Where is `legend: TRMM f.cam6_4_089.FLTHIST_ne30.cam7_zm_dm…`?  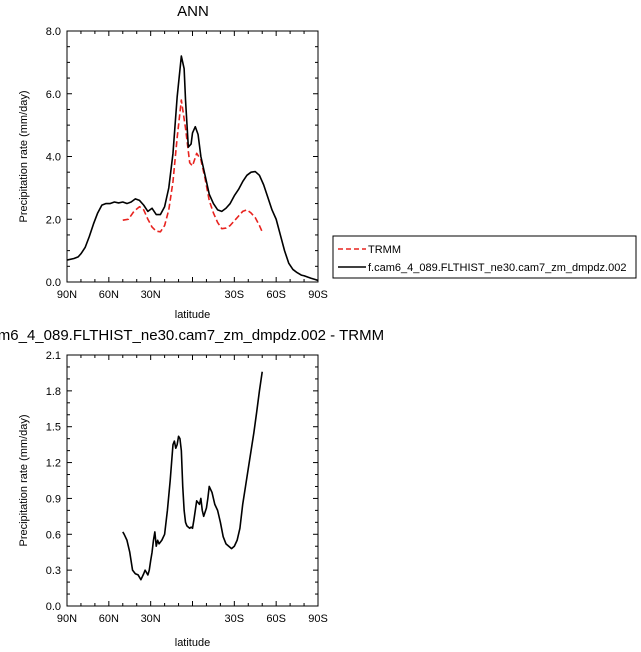
legend: TRMM f.cam6_4_089.FLTHIST_ne30.cam7_zm_dm… is located at coordinates (484, 257).